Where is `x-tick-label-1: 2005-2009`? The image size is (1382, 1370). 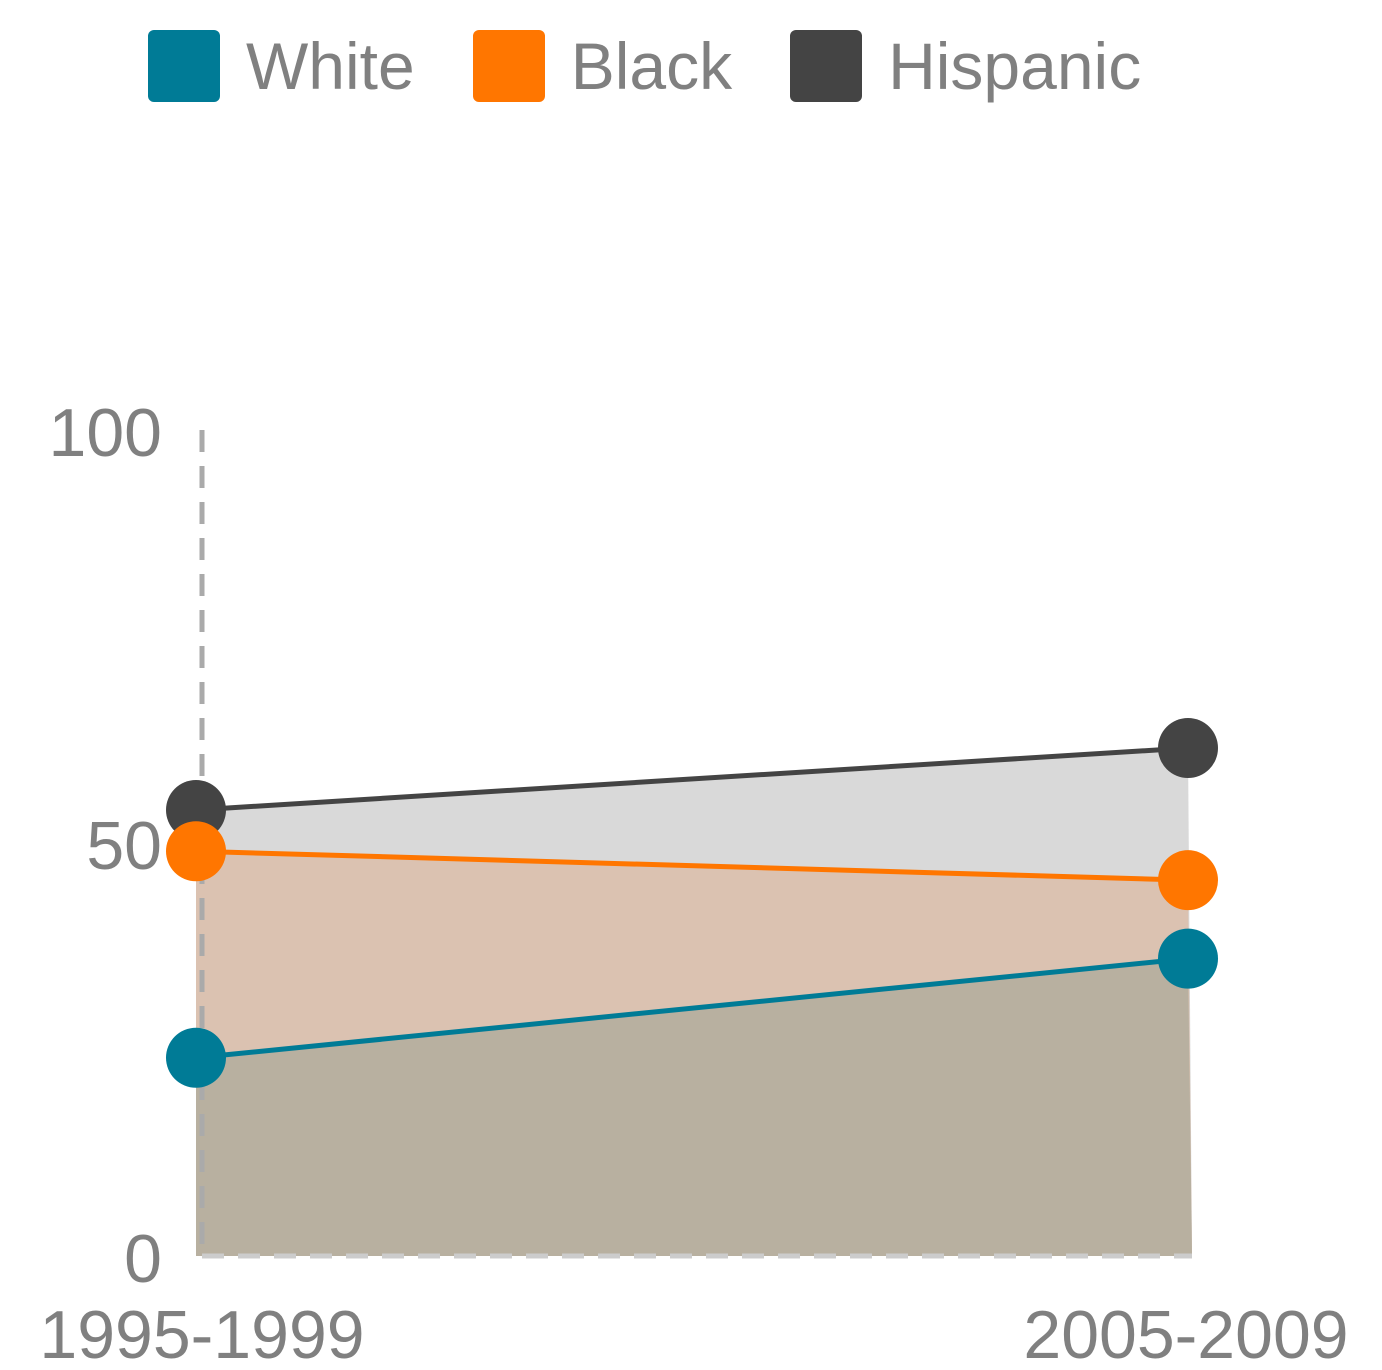
x-tick-label-1: 2005-2009 is located at coordinates (1185, 1333).